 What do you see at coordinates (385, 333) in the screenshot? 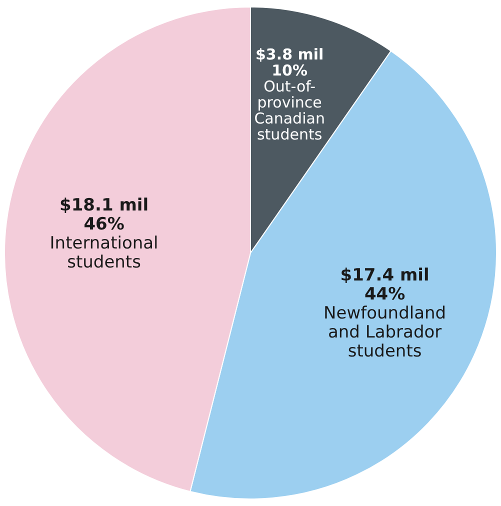
I see `slice-label: Newfoundland and Labrador students` at bounding box center [385, 333].